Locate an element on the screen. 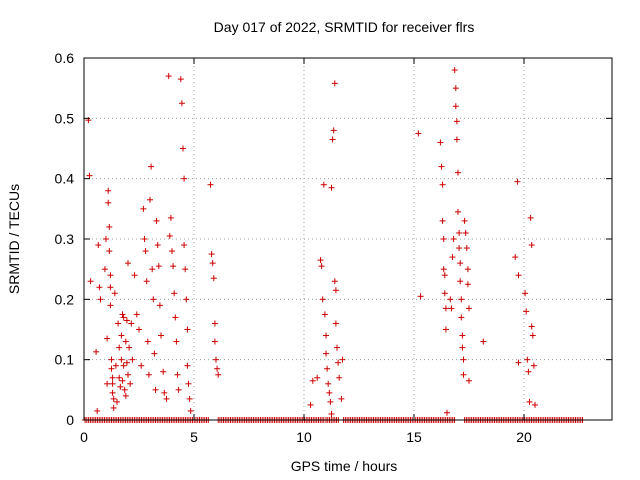  y-tick-label: 0.1 is located at coordinates (65, 360).